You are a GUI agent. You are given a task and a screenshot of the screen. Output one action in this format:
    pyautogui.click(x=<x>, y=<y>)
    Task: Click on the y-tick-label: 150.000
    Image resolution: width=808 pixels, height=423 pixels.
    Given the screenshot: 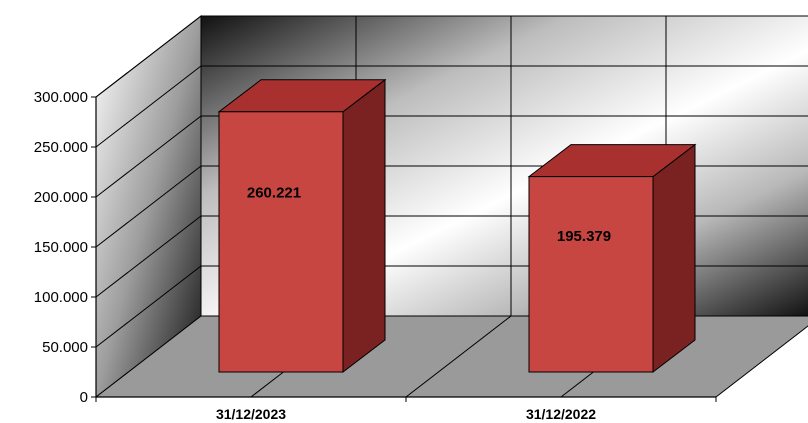 What is the action you would take?
    pyautogui.click(x=61, y=247)
    